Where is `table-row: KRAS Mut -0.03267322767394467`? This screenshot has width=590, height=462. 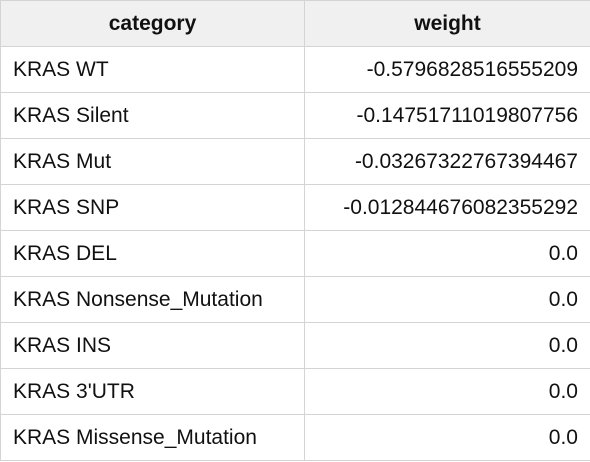 table-row: KRAS Mut -0.03267322767394467 is located at coordinates (295, 161).